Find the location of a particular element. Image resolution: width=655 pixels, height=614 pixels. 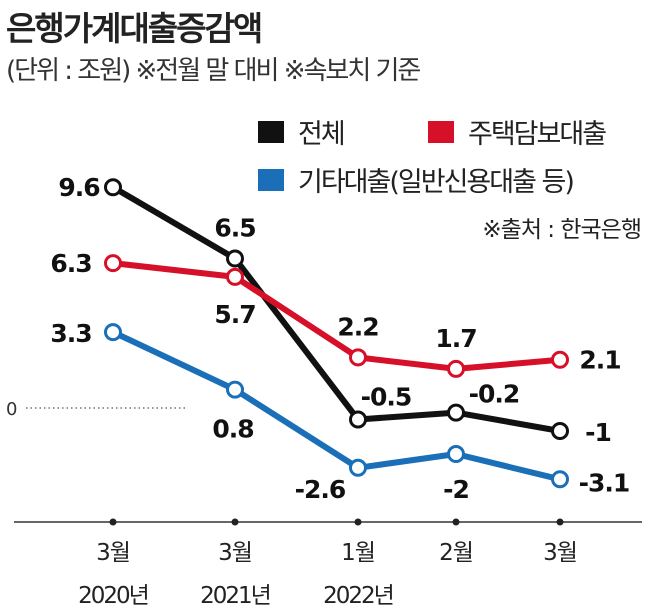

data-label: 5.7 is located at coordinates (234, 314).